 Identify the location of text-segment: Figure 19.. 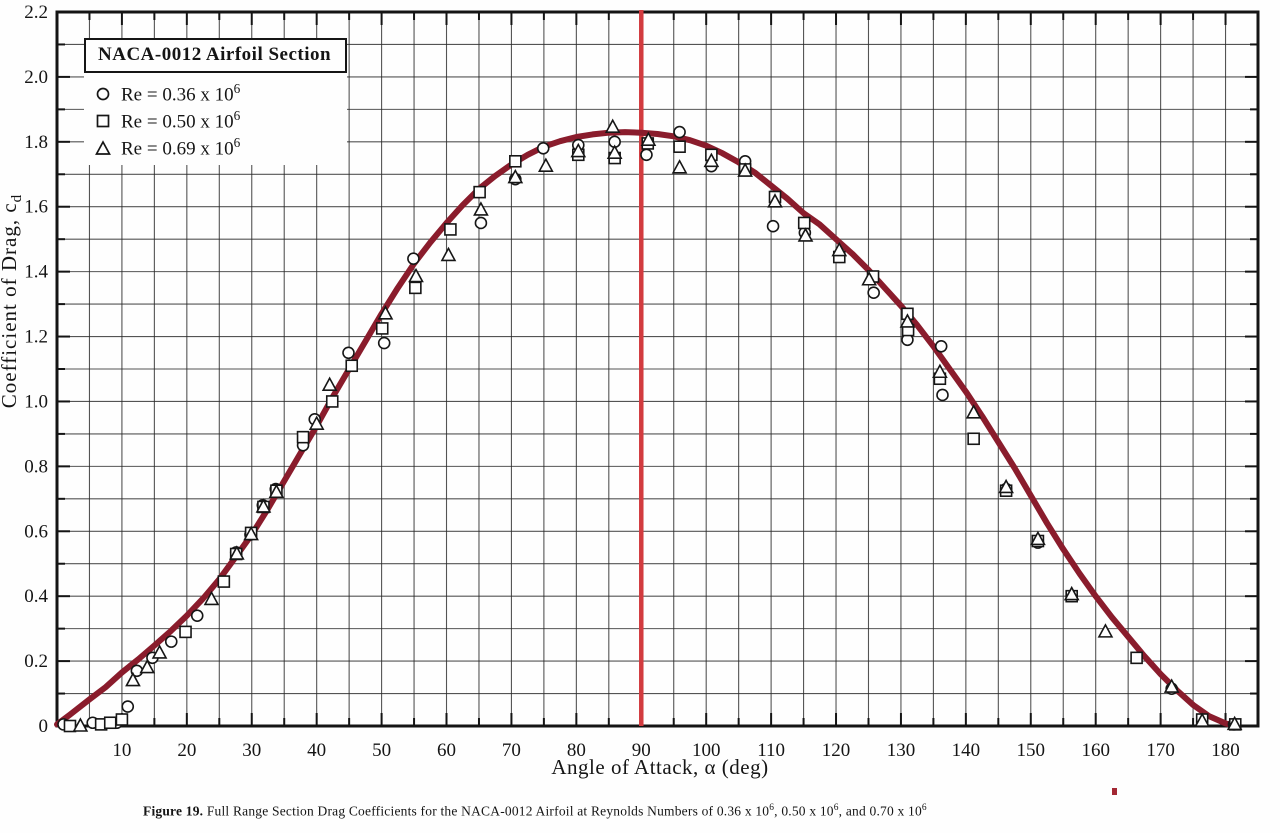
(173, 811).